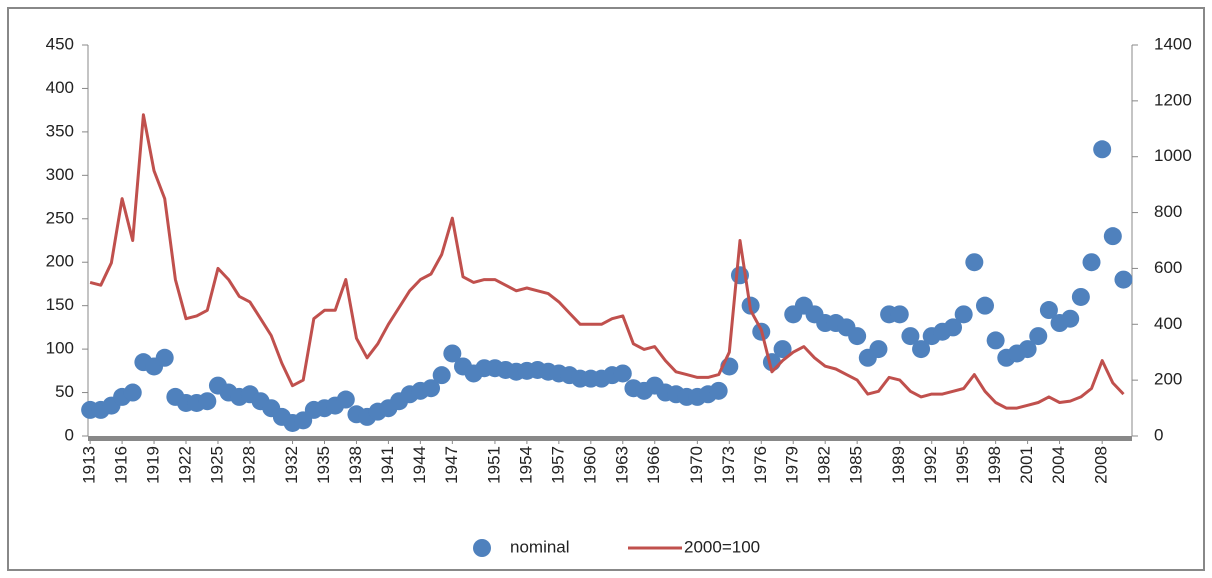 This screenshot has height=578, width=1212. I want to click on x-tick-label: 1976, so click(760, 465).